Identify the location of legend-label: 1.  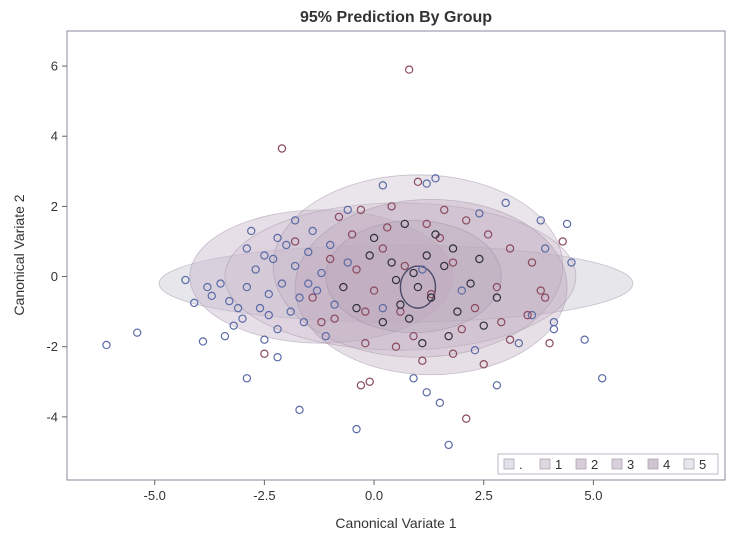
(558, 464).